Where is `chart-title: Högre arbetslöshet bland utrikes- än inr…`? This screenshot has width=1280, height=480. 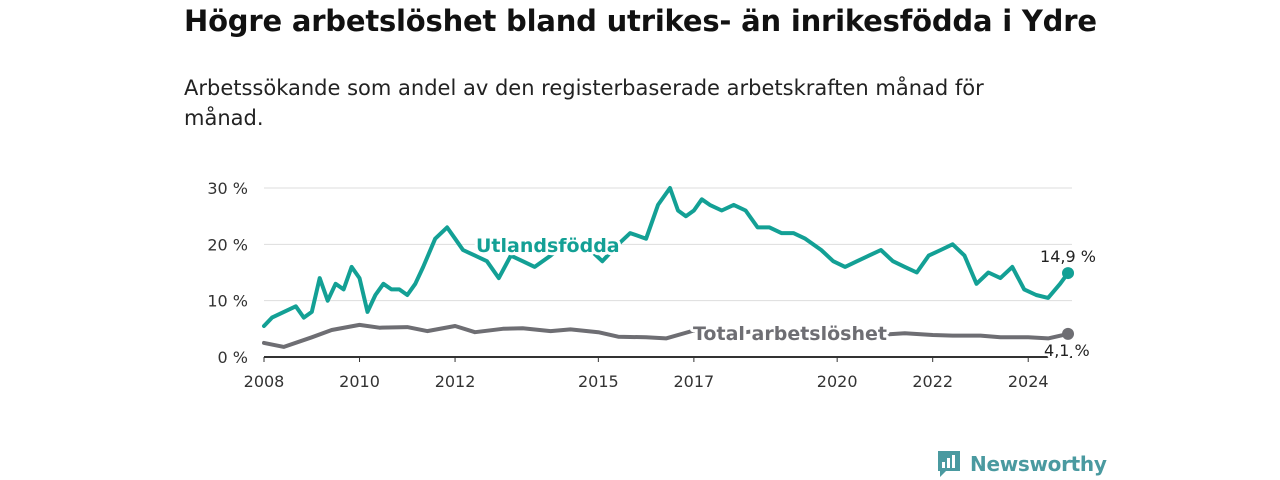 chart-title: Högre arbetslöshet bland utrikes- än inr… is located at coordinates (640, 21).